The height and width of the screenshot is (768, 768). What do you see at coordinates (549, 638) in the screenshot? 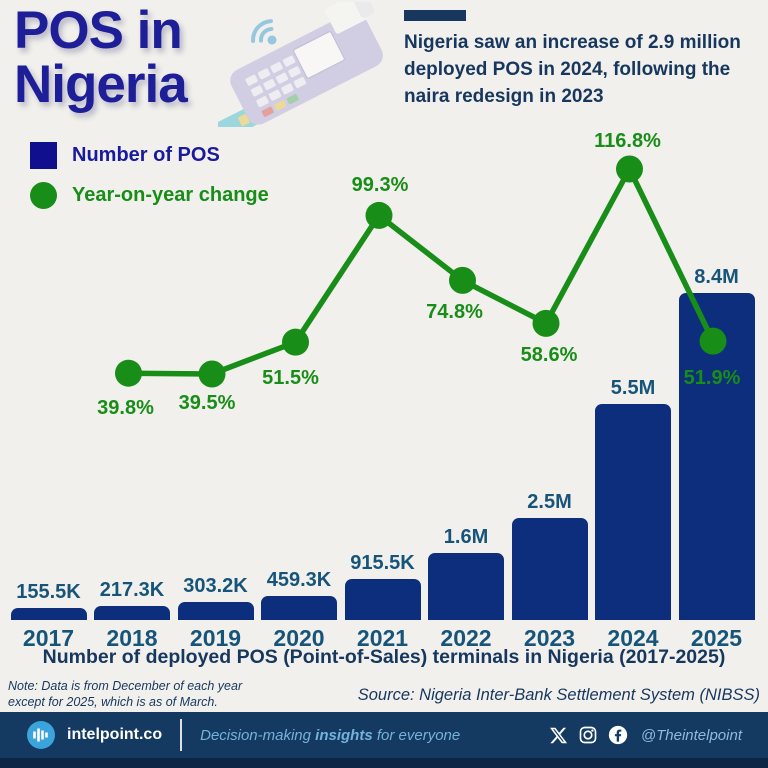
I see `x-axis-label-2023: 2023` at bounding box center [549, 638].